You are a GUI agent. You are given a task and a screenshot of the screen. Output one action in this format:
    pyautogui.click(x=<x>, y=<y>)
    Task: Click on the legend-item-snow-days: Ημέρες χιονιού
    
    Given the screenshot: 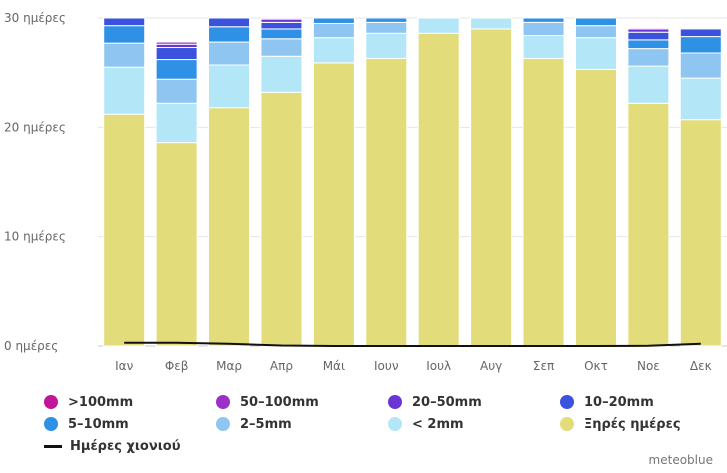 What is the action you would take?
    pyautogui.click(x=130, y=446)
    